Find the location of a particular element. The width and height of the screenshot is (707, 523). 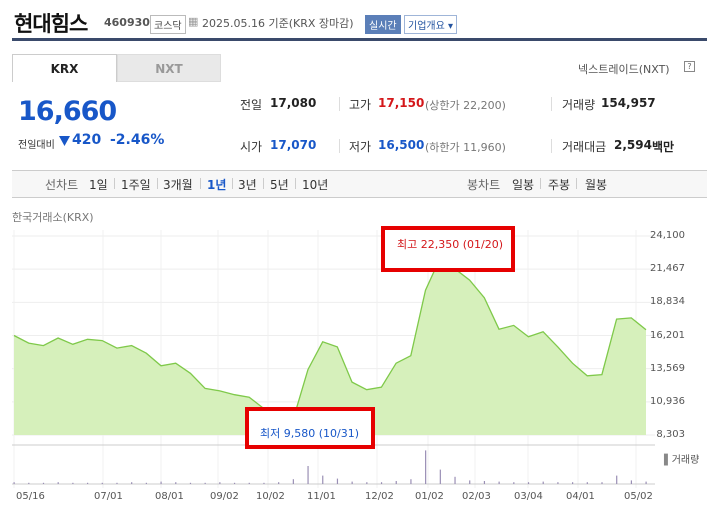

calendar-icon: ▦ is located at coordinates (193, 21).